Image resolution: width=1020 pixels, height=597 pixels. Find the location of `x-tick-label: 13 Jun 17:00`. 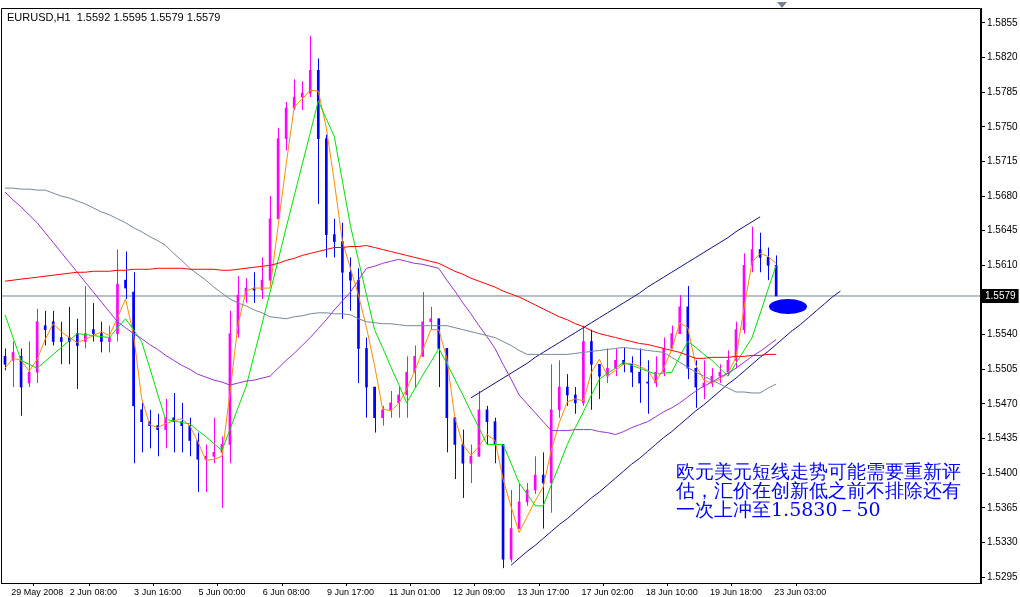

x-tick-label: 13 Jun 17:00 is located at coordinates (543, 591).